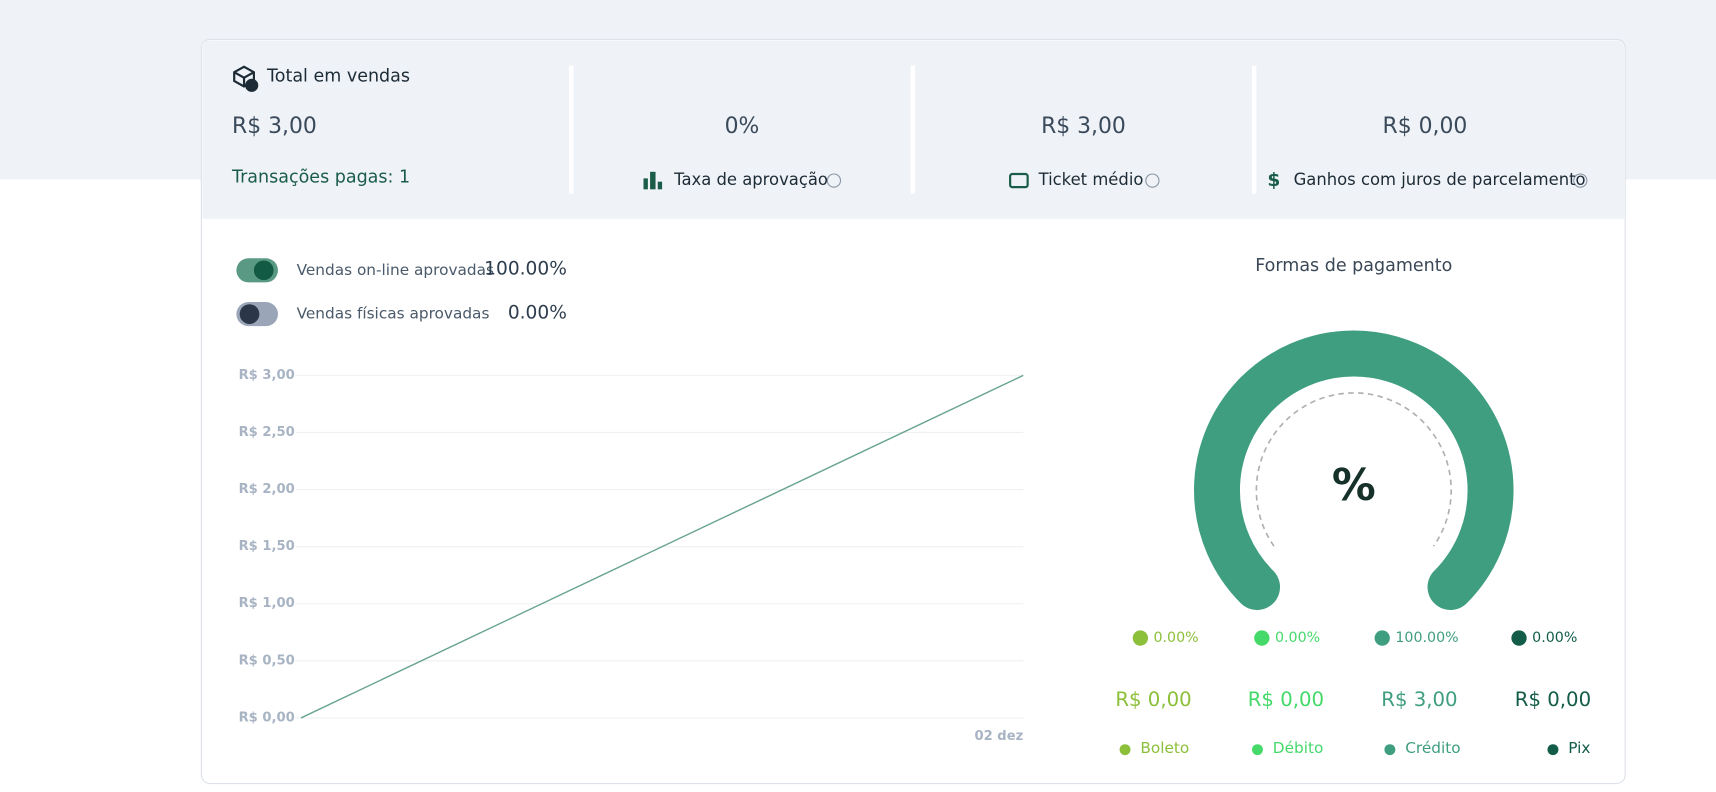 The width and height of the screenshot is (1716, 792). Describe the element at coordinates (998, 736) in the screenshot. I see `x-tick-label: 02 dez` at that location.